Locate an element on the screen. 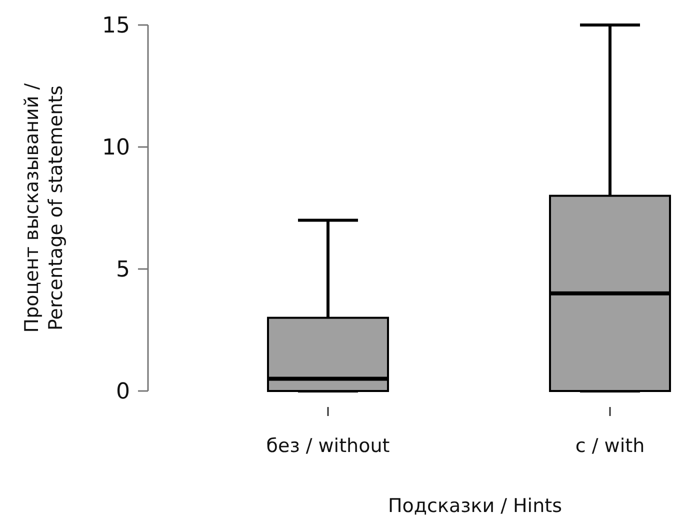 This screenshot has height=516, width=683. y-tick-label: 10 is located at coordinates (116, 148).